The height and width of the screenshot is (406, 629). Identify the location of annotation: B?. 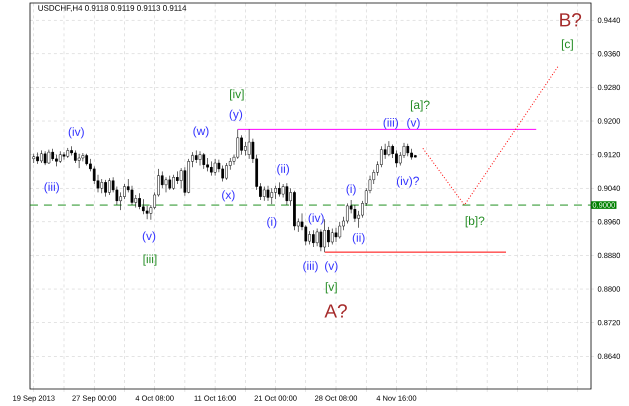
(571, 19).